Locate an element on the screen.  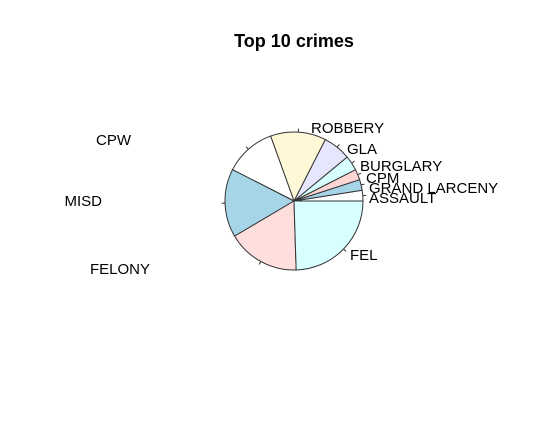
pie-slices is located at coordinates (294, 199).